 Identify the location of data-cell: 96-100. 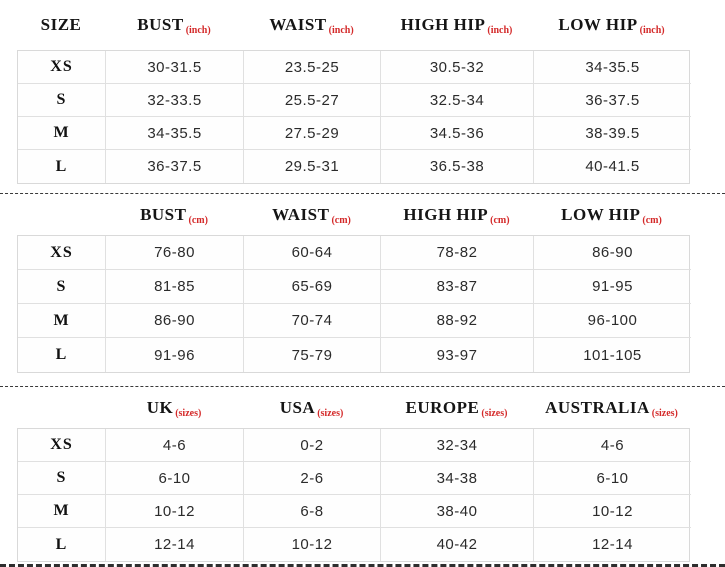
(612, 321).